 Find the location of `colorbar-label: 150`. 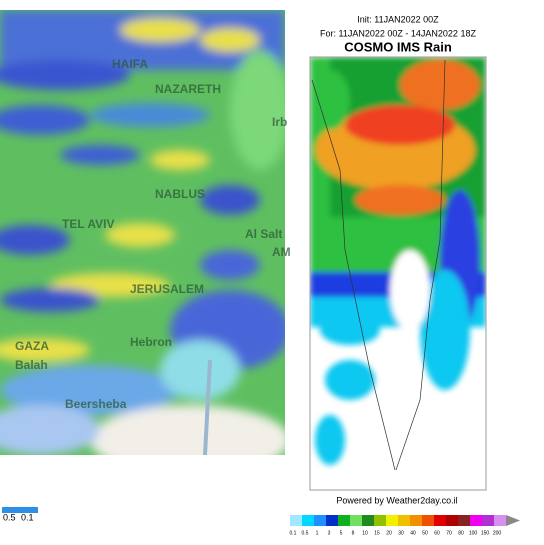

colorbar-label: 150 is located at coordinates (485, 533).